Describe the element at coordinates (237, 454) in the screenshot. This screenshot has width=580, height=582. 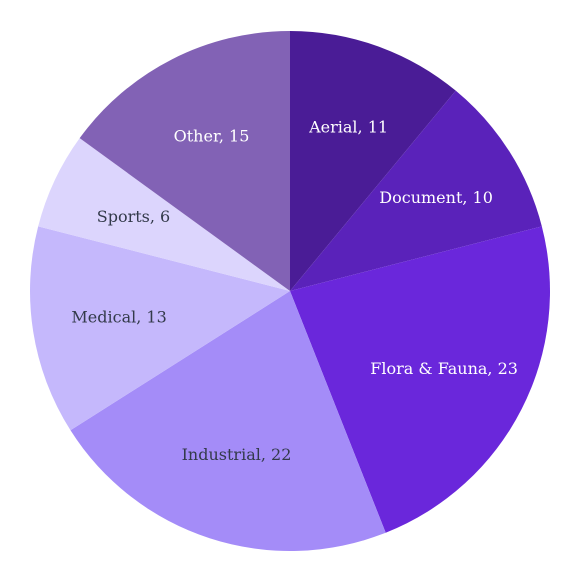
I see `pie-slice-label: Industrial, 22` at that location.